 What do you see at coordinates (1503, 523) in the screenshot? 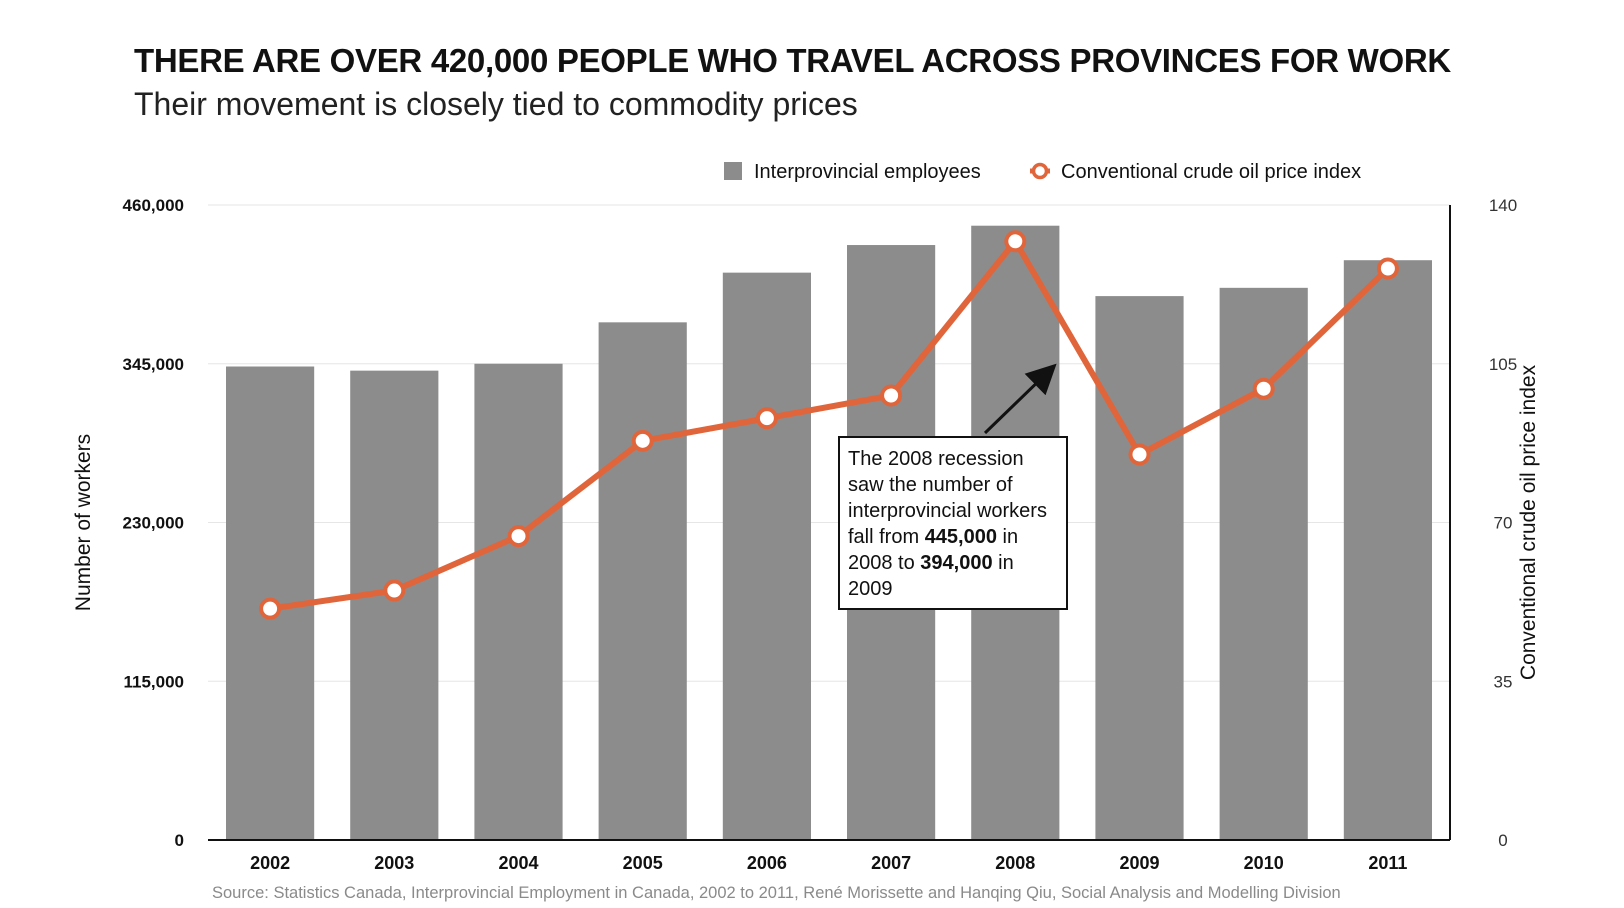
I see `y2-tick-label: 70` at bounding box center [1503, 523].